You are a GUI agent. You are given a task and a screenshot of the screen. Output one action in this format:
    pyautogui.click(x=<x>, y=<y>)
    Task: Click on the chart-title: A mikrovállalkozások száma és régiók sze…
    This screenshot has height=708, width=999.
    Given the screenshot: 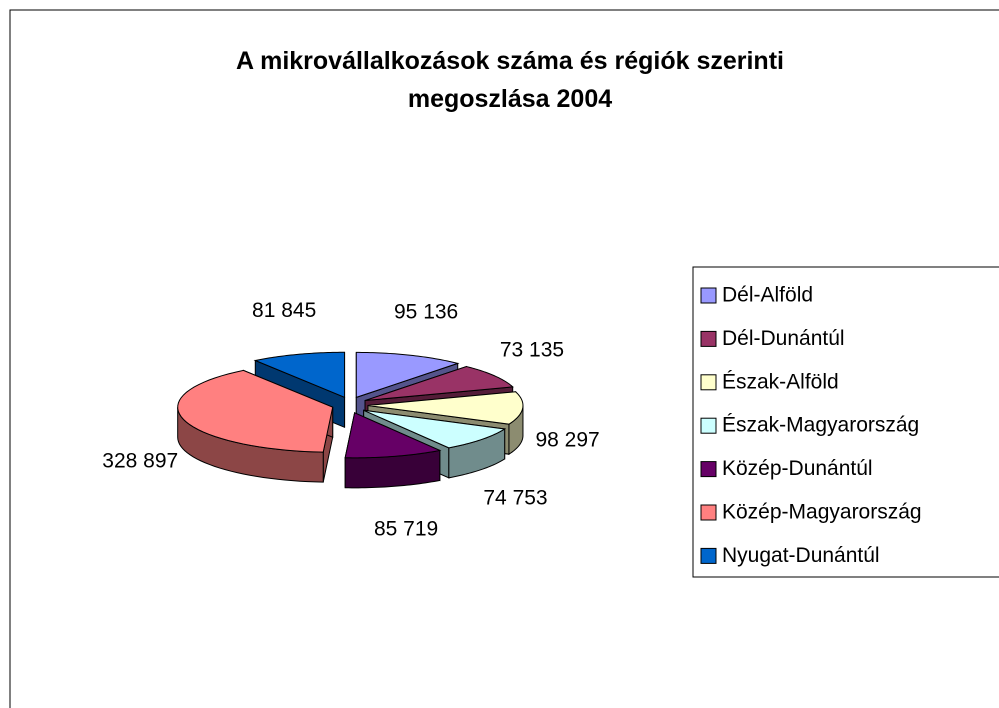 What is the action you would take?
    pyautogui.click(x=510, y=80)
    